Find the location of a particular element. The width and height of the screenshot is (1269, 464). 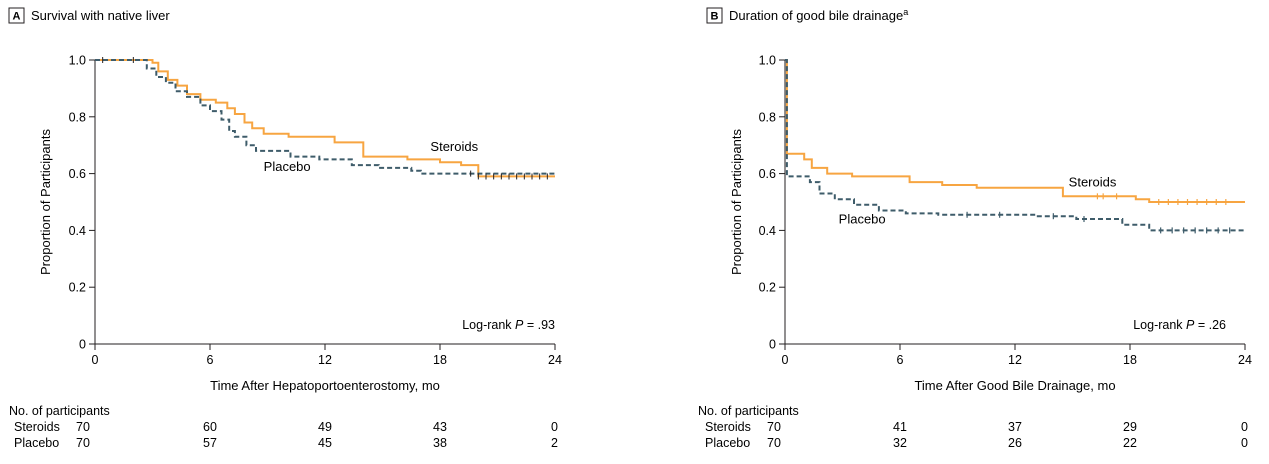

risk-value-steroids: 37 is located at coordinates (1015, 427).